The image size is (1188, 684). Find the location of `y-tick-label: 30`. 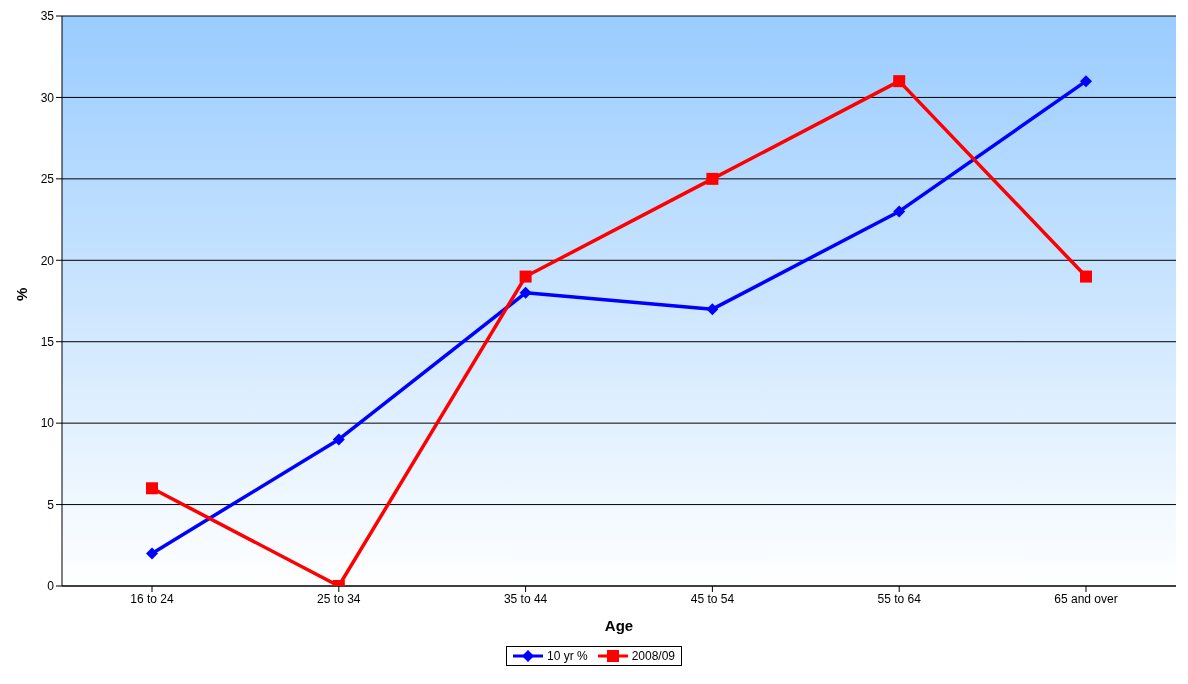

y-tick-label: 30 is located at coordinates (47, 97).